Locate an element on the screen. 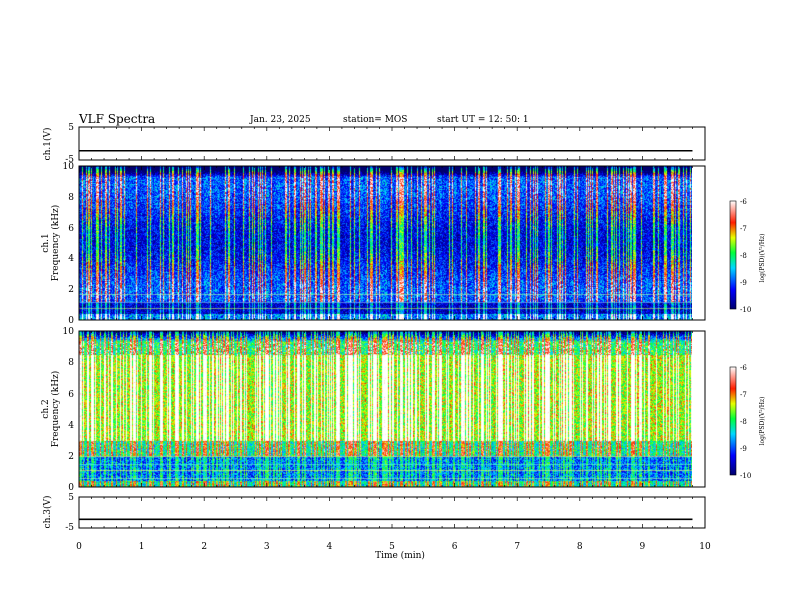 The height and width of the screenshot is (612, 792). chart-title: VLF Spectra is located at coordinates (117, 119).